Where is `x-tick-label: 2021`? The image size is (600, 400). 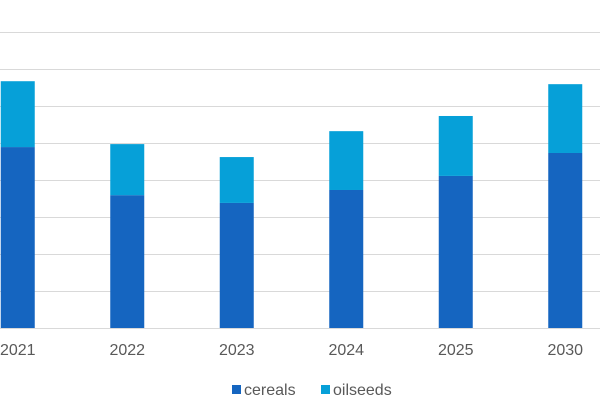 x-tick-label: 2021 is located at coordinates (18, 350).